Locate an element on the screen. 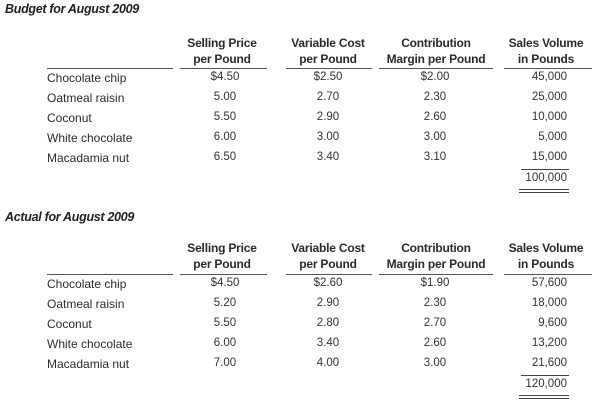 This screenshot has width=594, height=404. actual-total-volume: 120,000 is located at coordinates (546, 384).